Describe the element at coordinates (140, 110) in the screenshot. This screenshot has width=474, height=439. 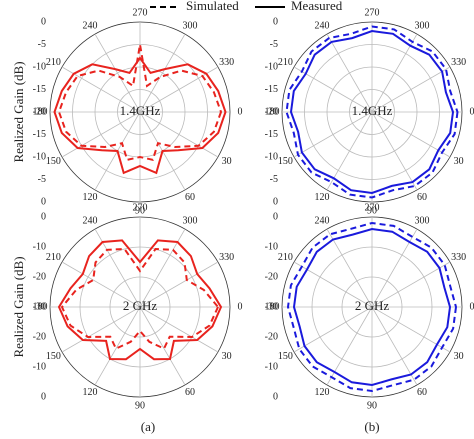
I see `center-text: 1.4GHz` at that location.